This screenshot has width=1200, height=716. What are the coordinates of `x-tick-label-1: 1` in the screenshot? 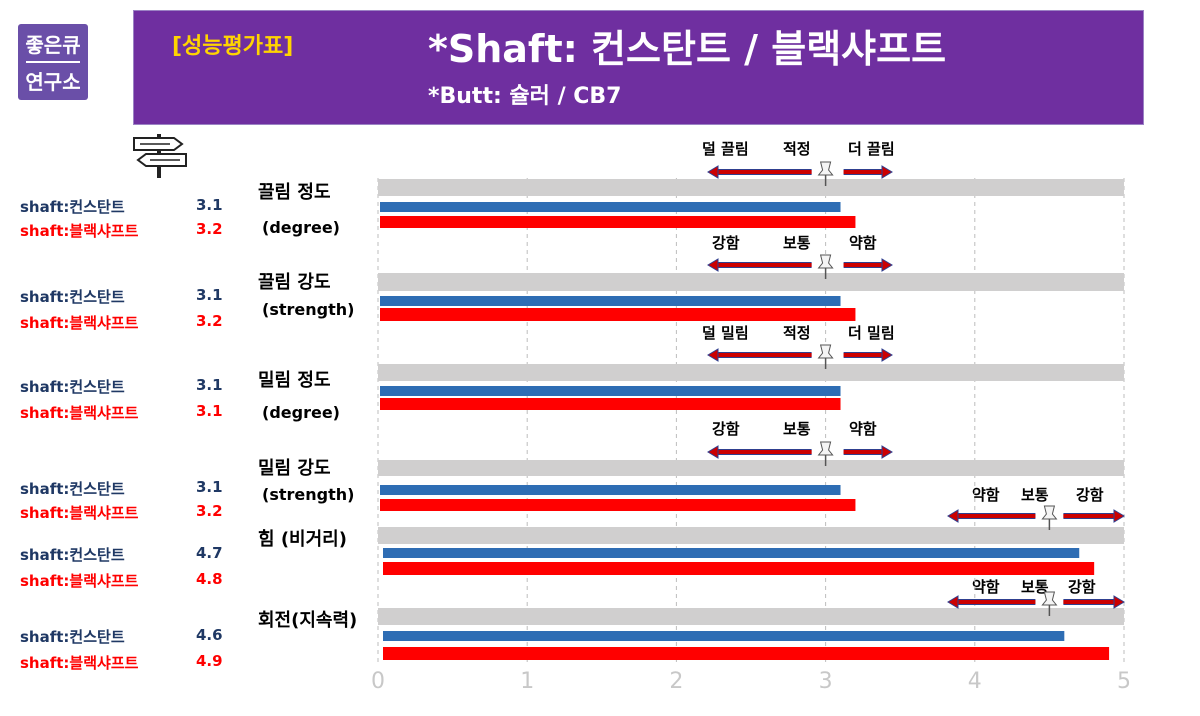 It's located at (527, 681).